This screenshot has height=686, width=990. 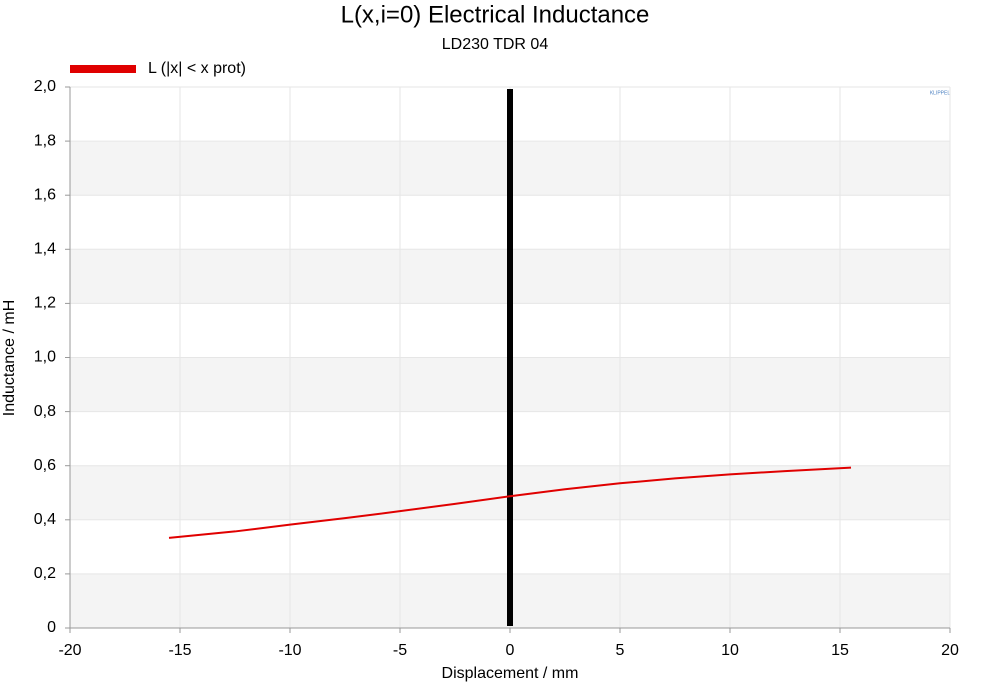 What do you see at coordinates (730, 650) in the screenshot?
I see `x-tick-label: 10` at bounding box center [730, 650].